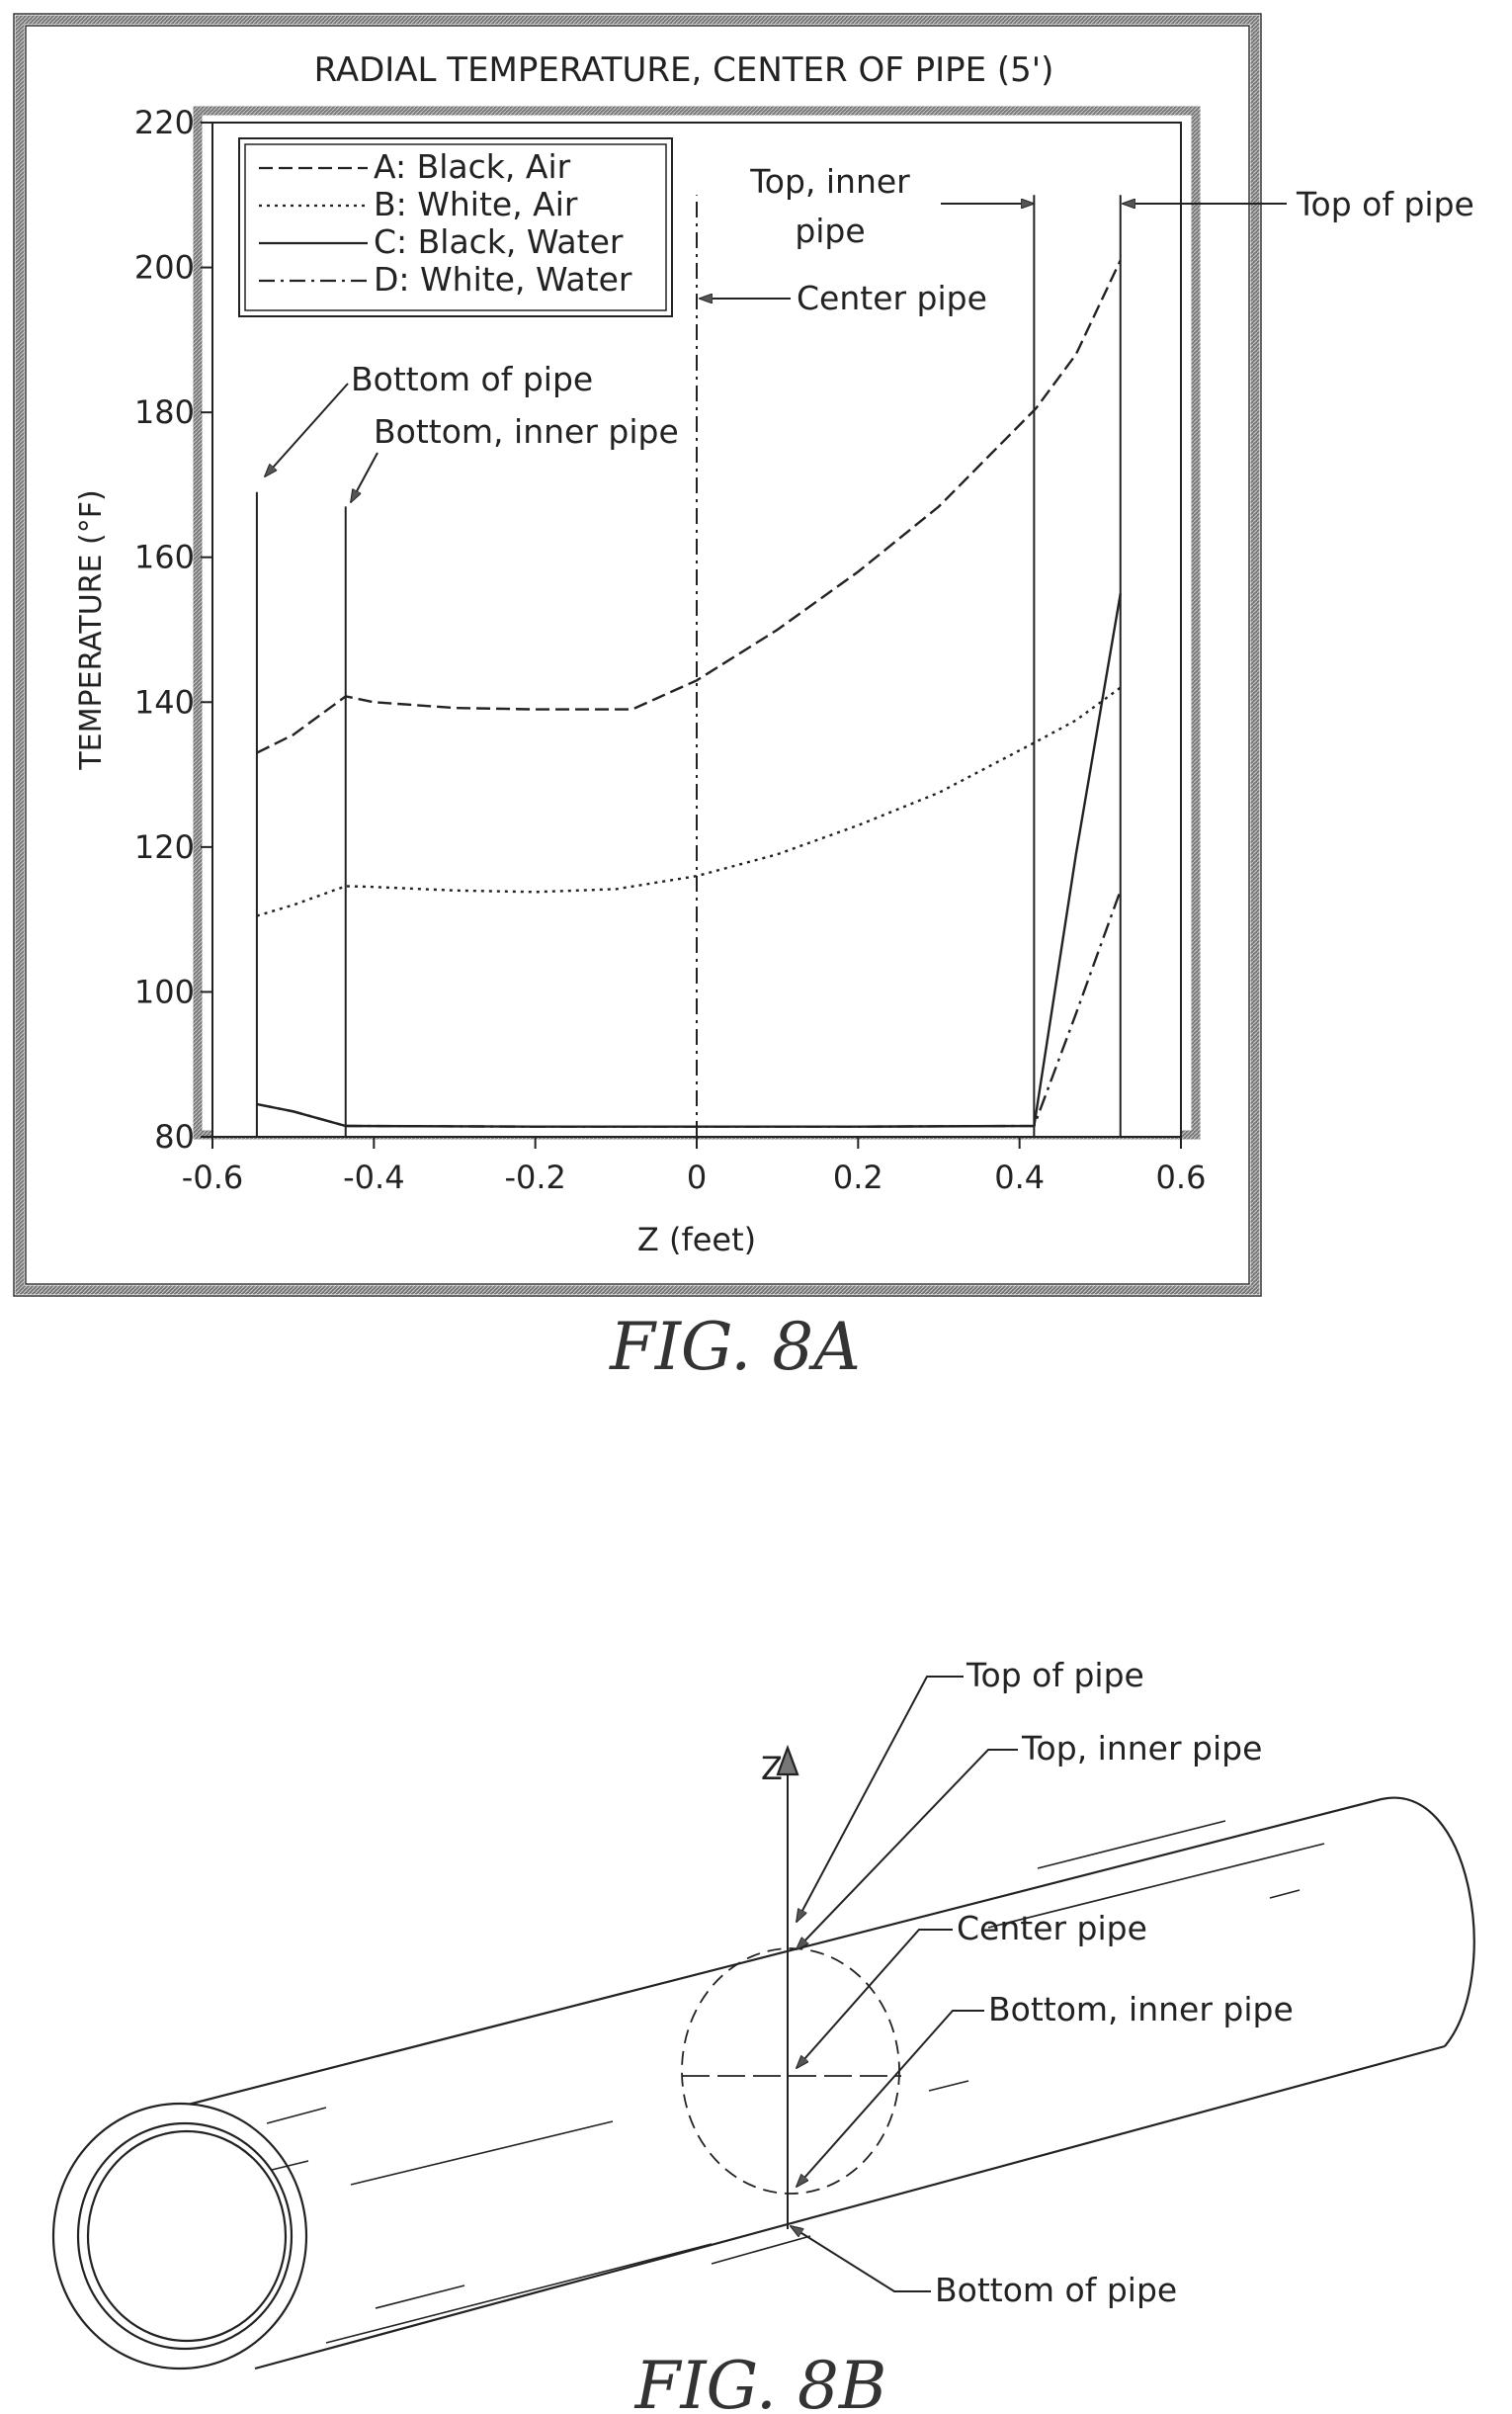 This screenshot has width=1512, height=2414. What do you see at coordinates (880, 1799) in the screenshot?
I see `label-top-of-pipe-arrow` at bounding box center [880, 1799].